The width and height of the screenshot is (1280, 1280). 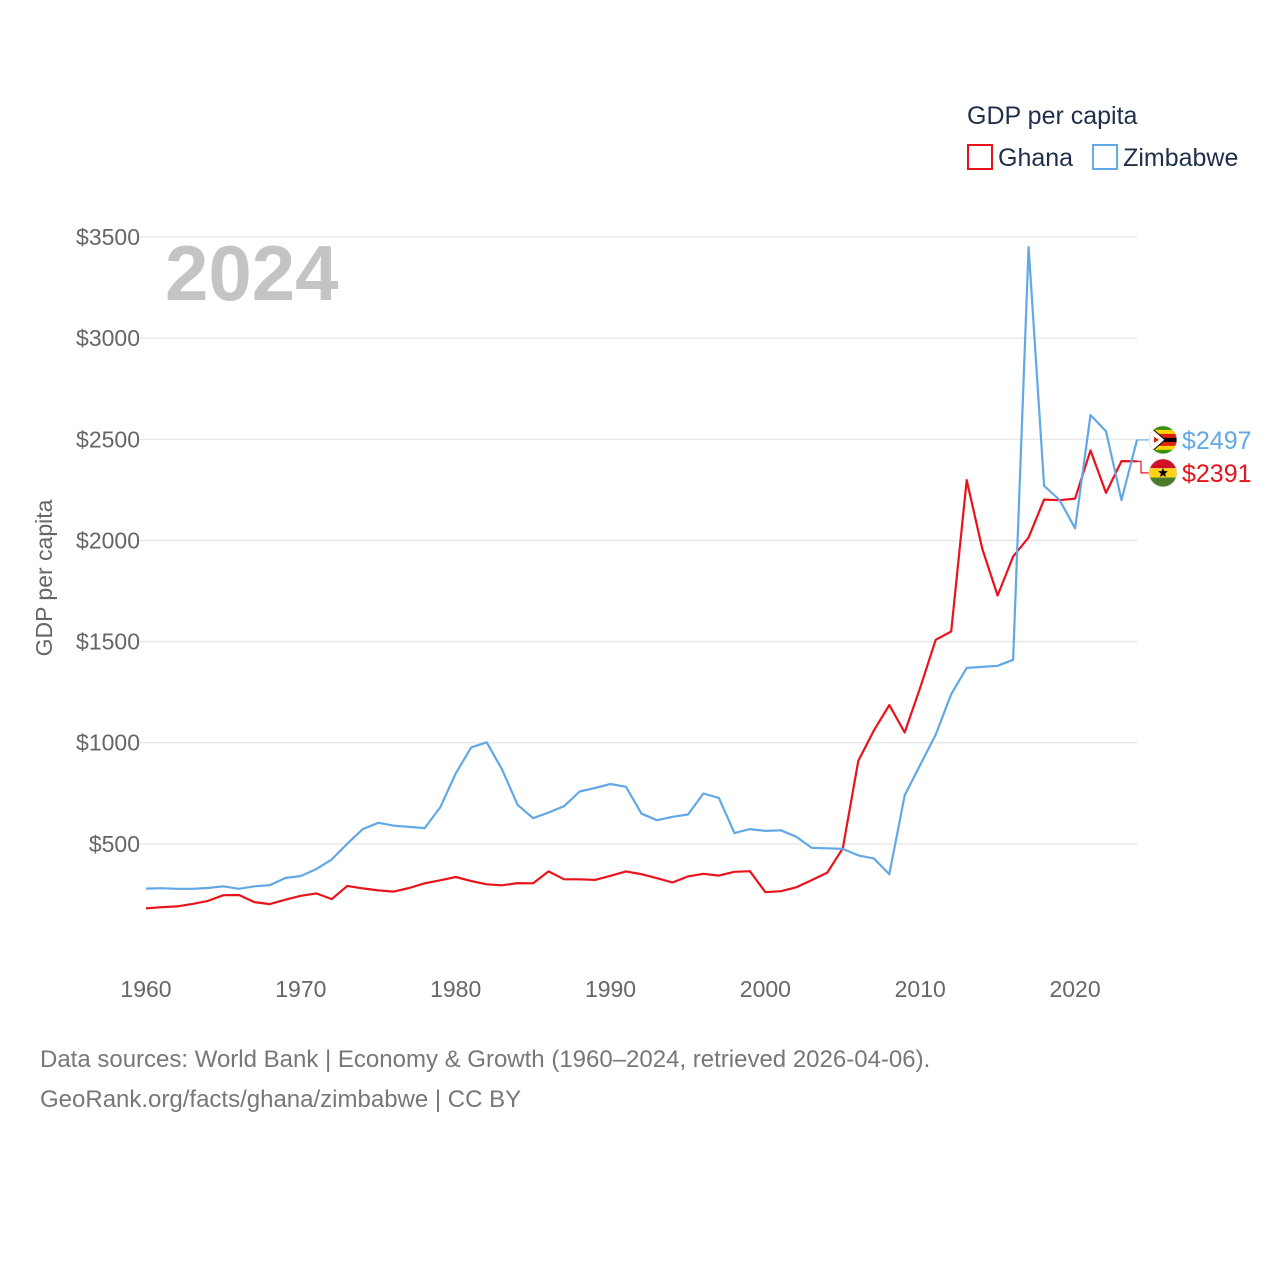 I want to click on year-label: 2024, so click(x=252, y=273).